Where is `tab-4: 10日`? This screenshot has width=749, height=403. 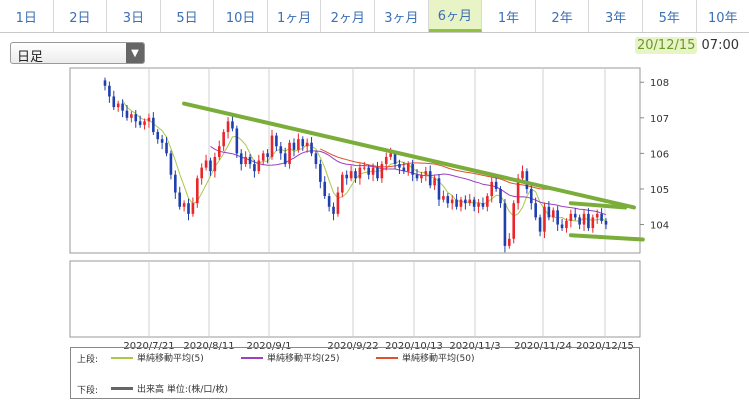 tab-4: 10日 is located at coordinates (241, 16).